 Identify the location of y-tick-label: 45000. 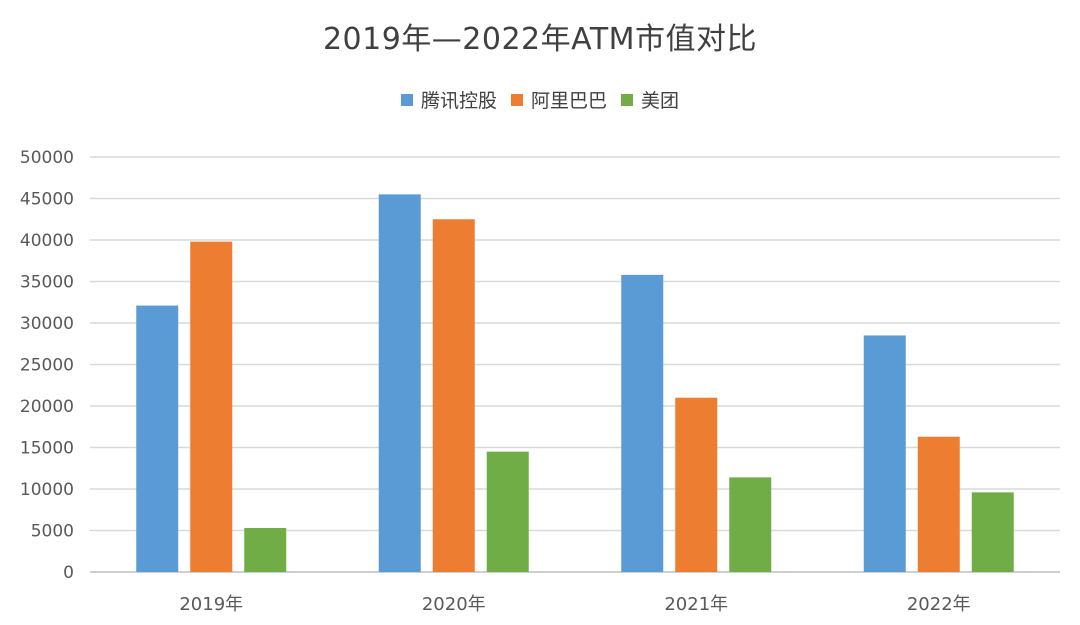
(47, 200).